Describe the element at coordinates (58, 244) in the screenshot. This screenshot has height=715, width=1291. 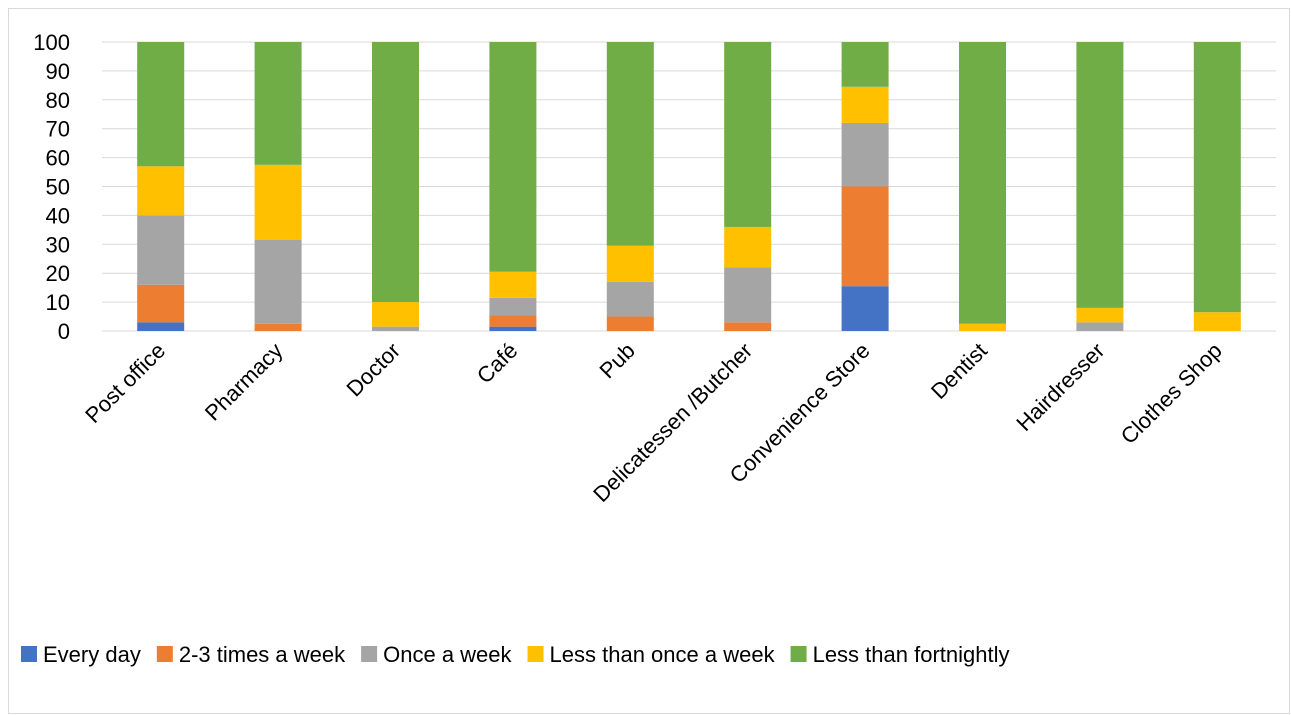
I see `y-tick-label: 30` at that location.